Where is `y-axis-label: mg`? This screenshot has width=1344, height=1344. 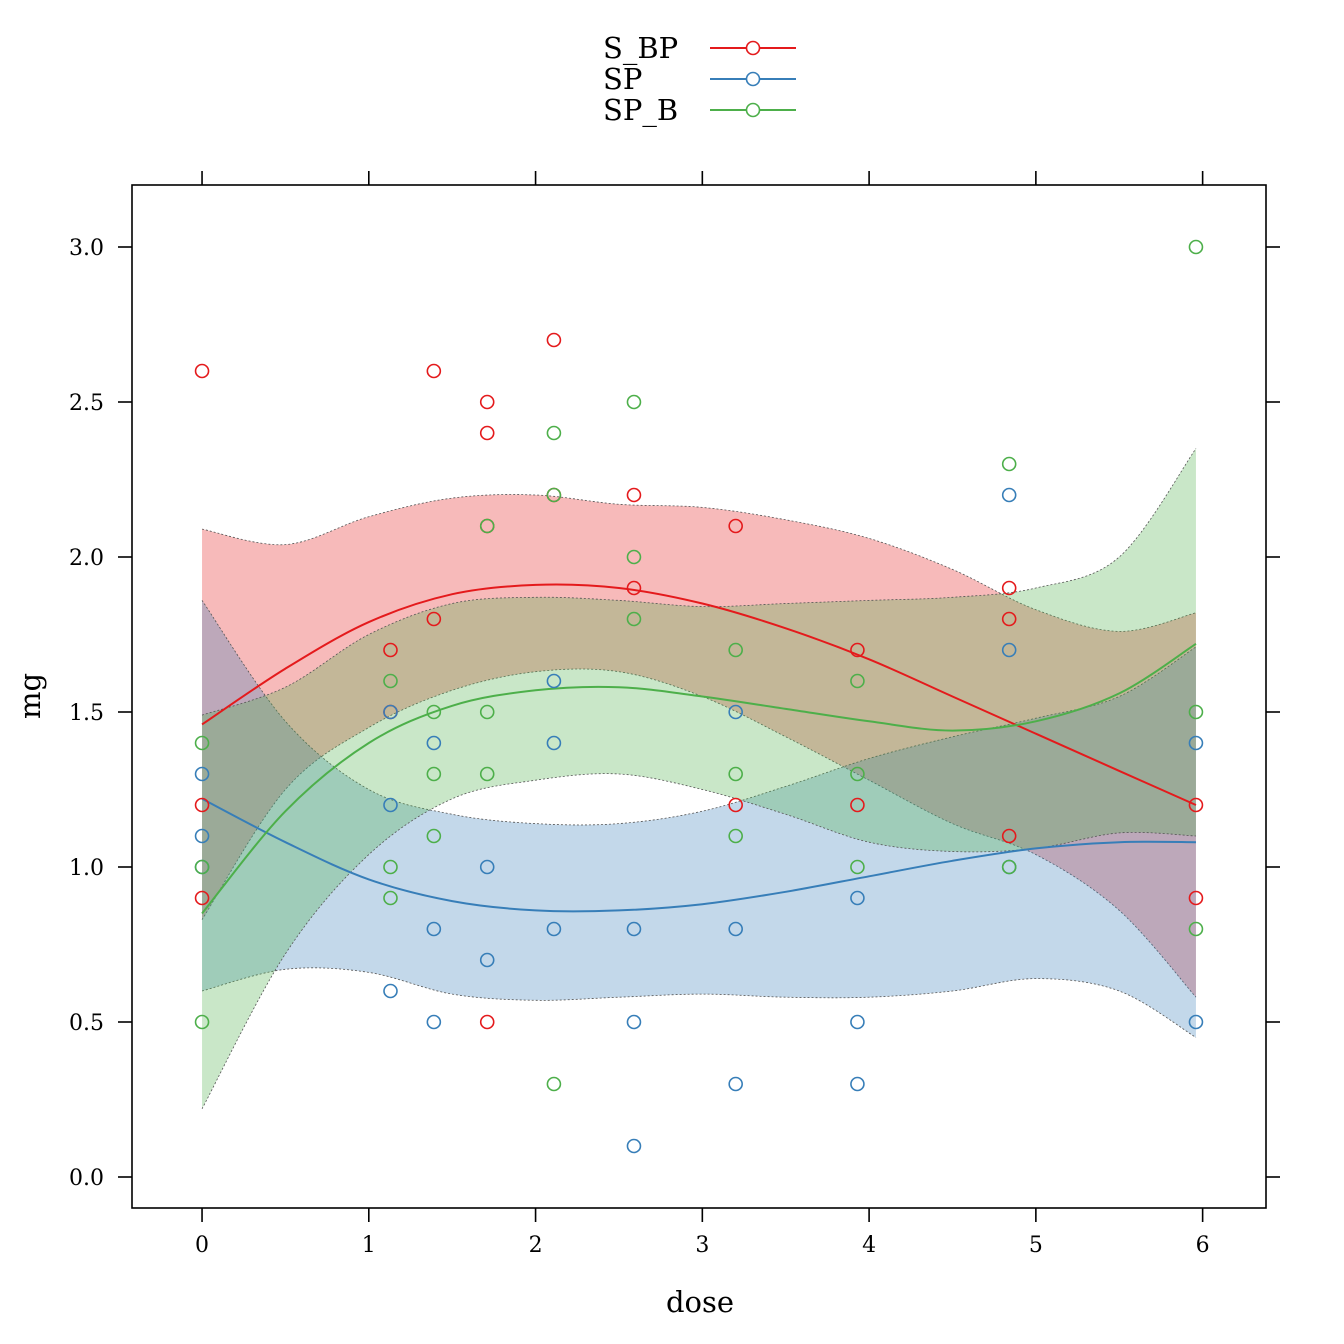
y-axis-label: mg is located at coordinates (30, 696).